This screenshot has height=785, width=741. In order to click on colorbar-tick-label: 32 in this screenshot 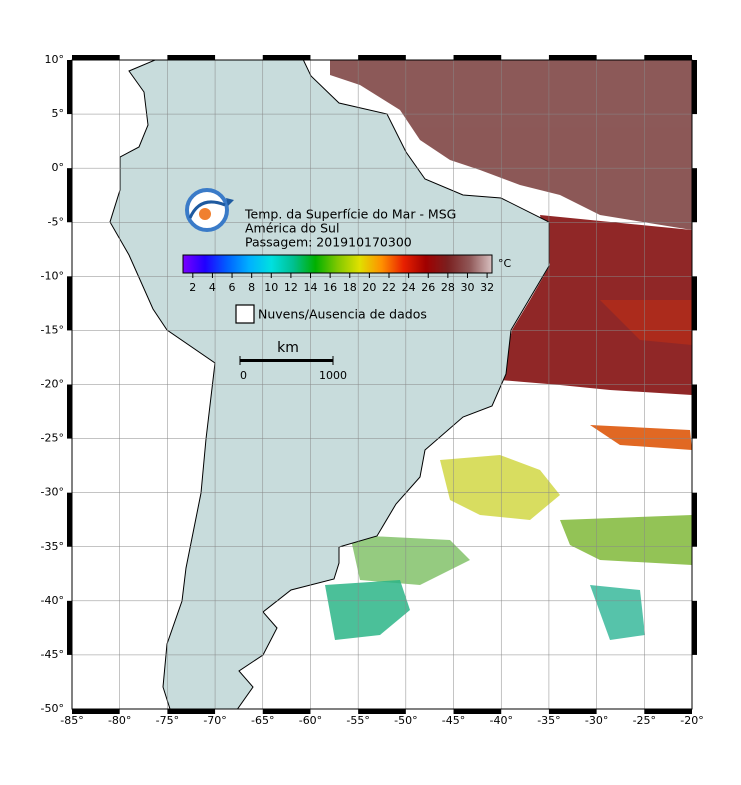, I will do `click(487, 287)`.